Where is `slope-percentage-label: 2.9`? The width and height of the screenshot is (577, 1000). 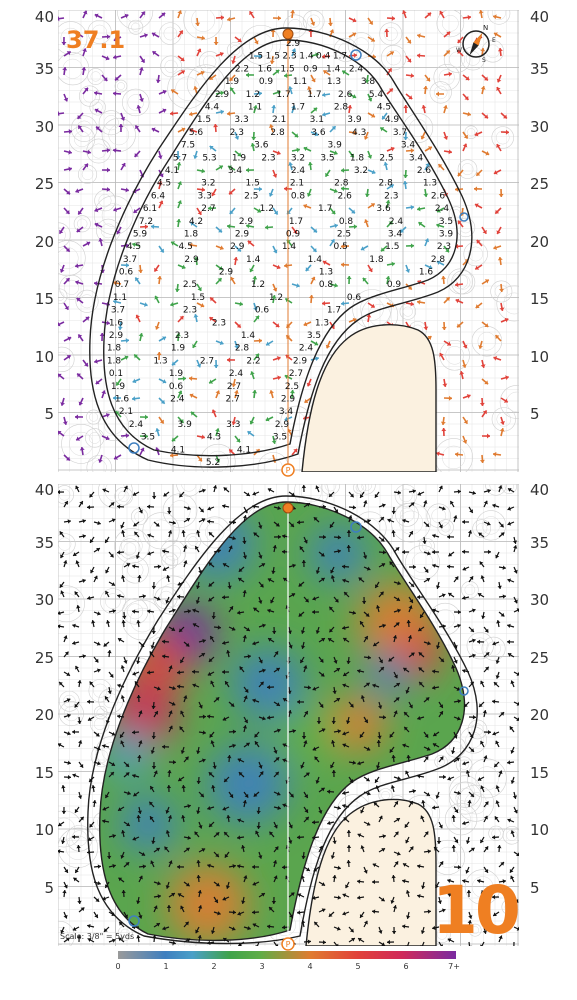 slope-percentage-label: 2.9 is located at coordinates (116, 336).